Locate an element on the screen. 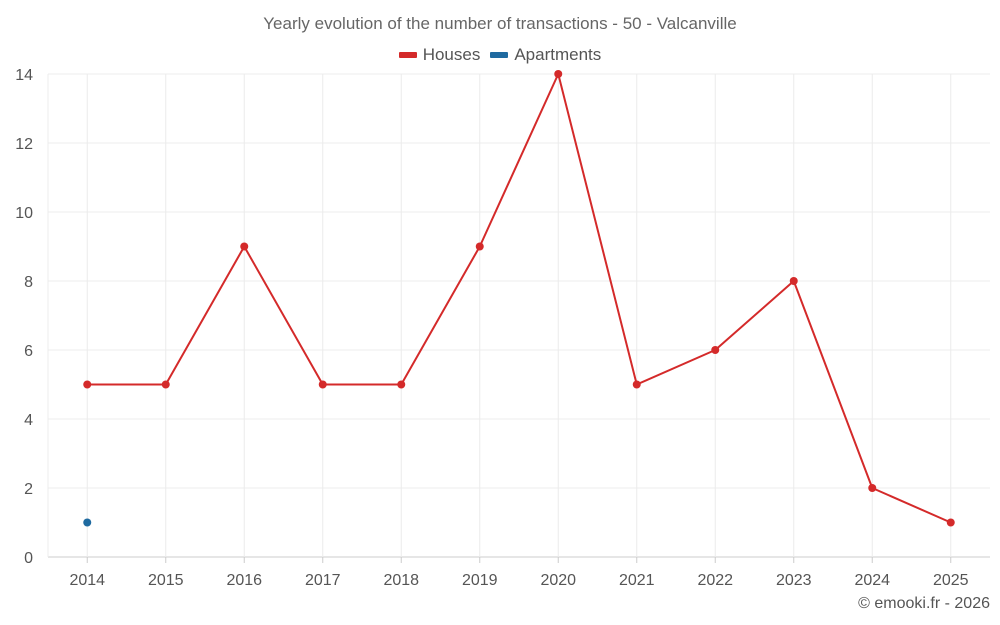  x-tick-label: 2019 is located at coordinates (480, 580).